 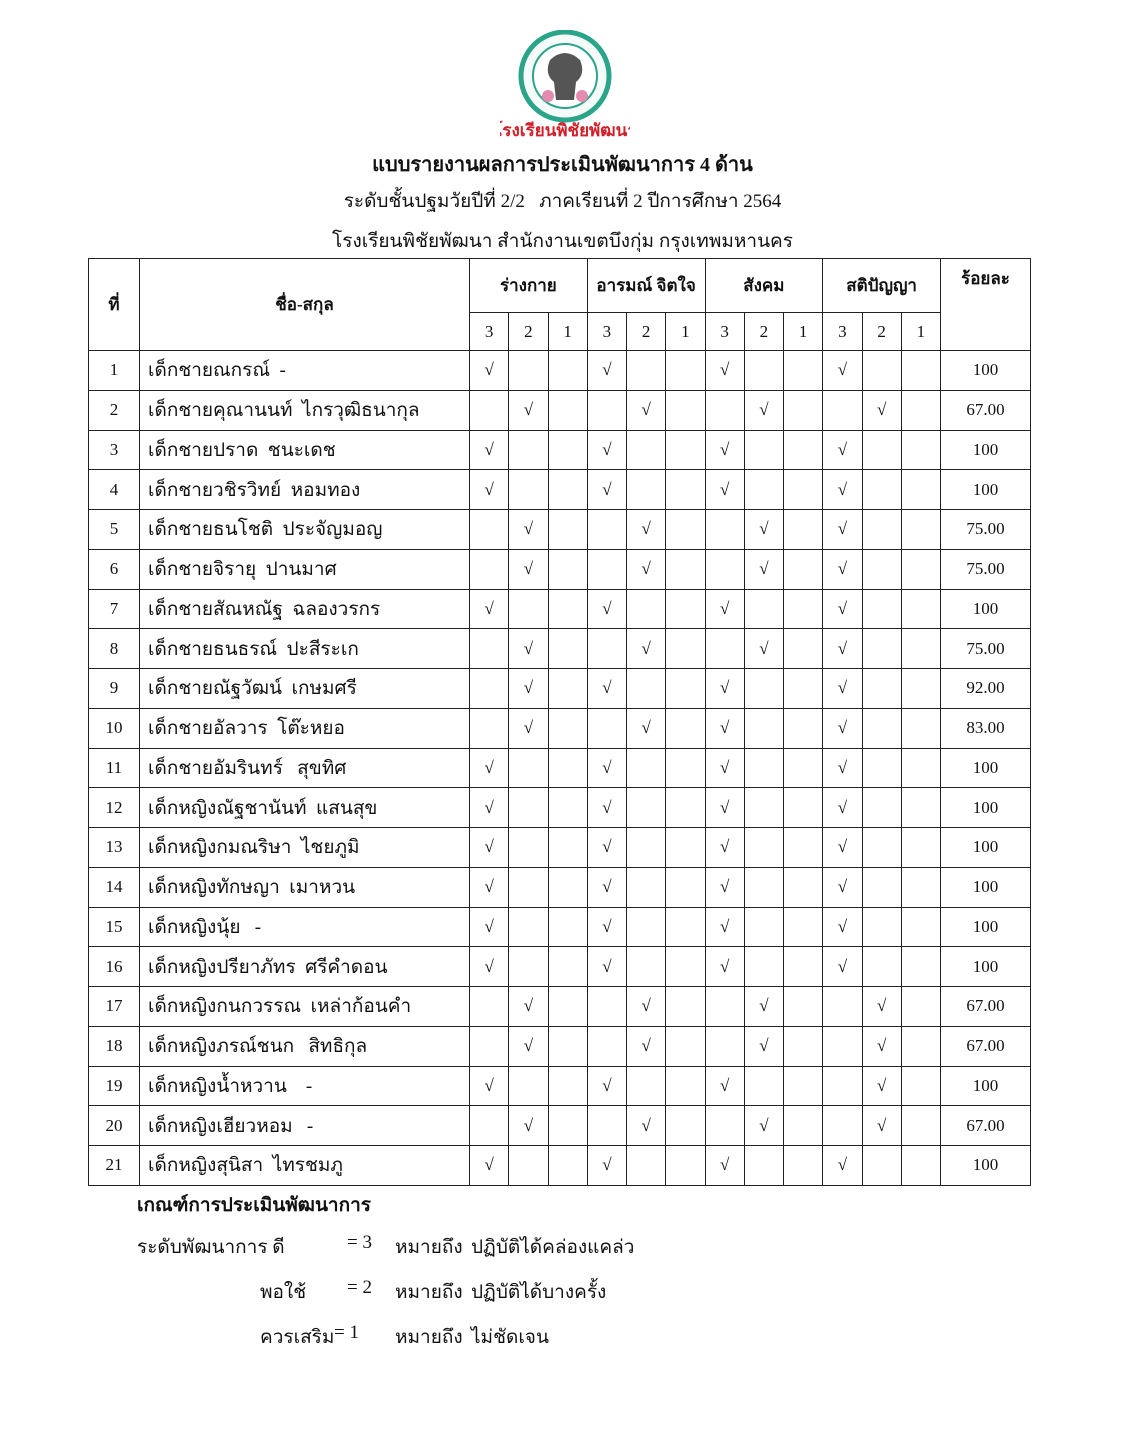 I want to click on level-header: 3, so click(x=607, y=331).